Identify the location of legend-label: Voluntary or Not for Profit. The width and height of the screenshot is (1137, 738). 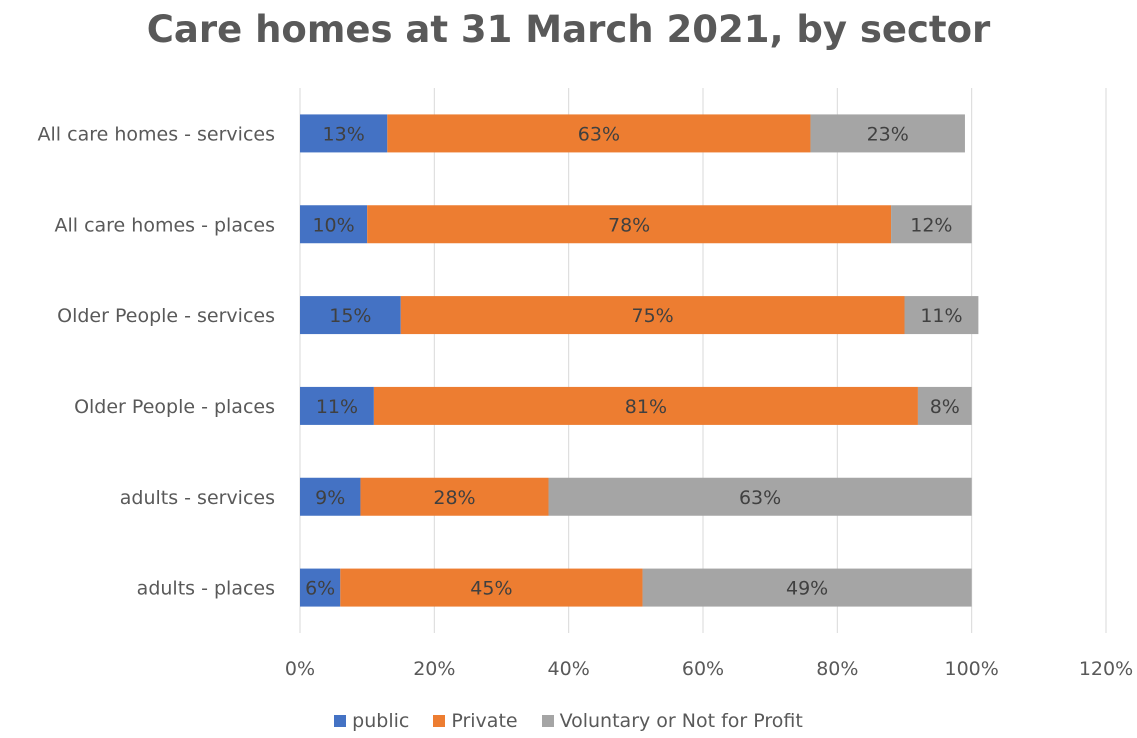
(681, 721).